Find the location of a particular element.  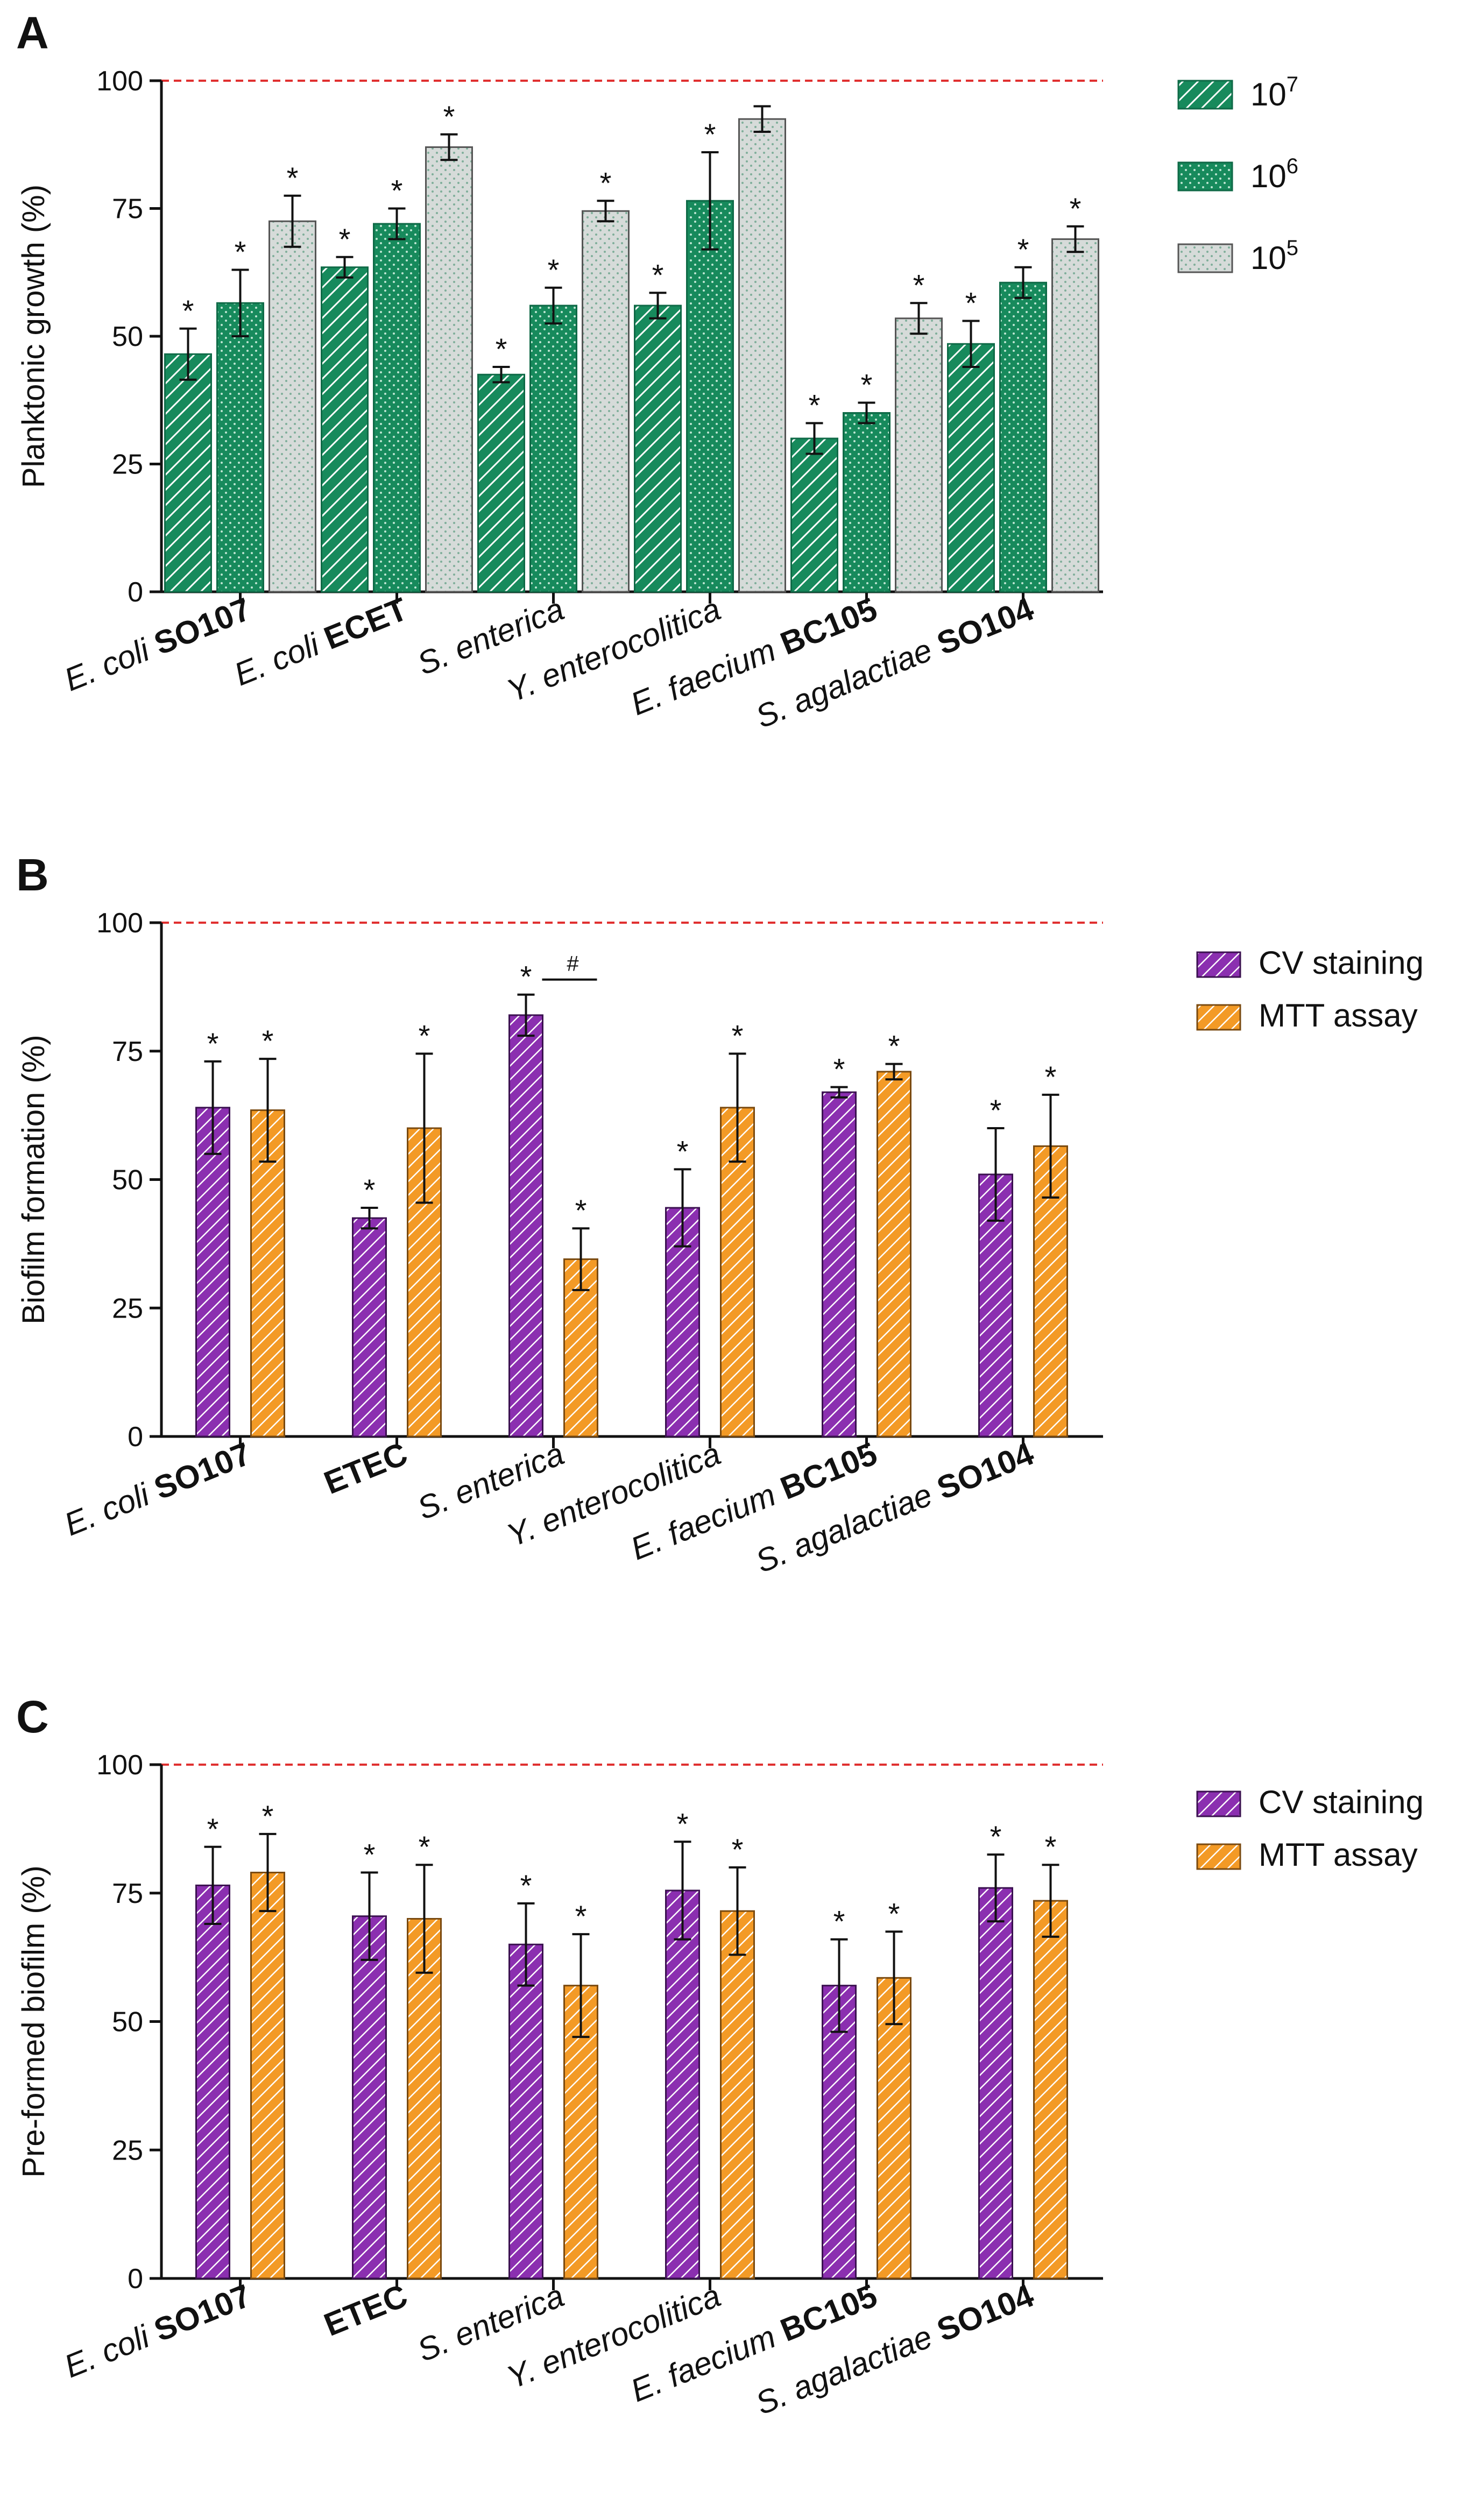

hash-marker: # is located at coordinates (573, 964).